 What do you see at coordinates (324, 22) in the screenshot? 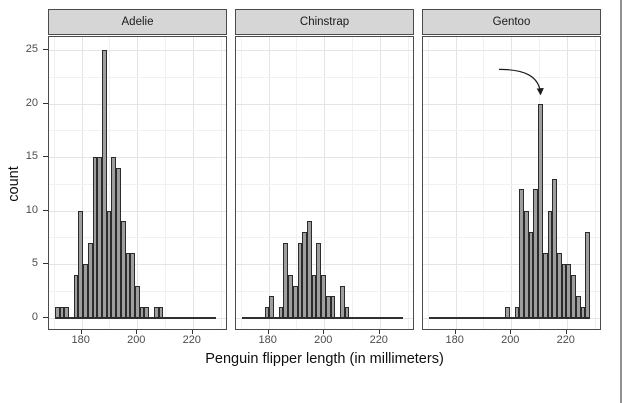
I see `facet-strip: Chinstrap` at bounding box center [324, 22].